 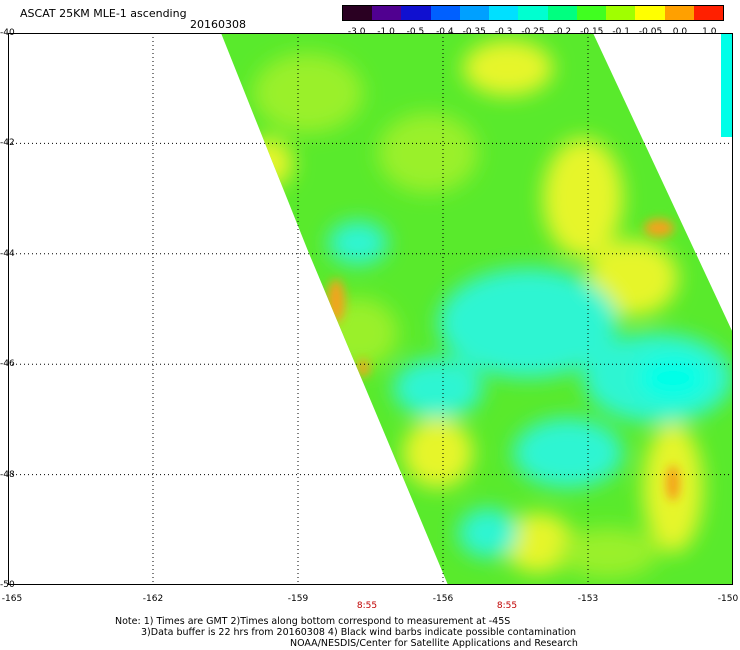 I want to click on color-scale-label: -3.0, so click(x=356, y=32).